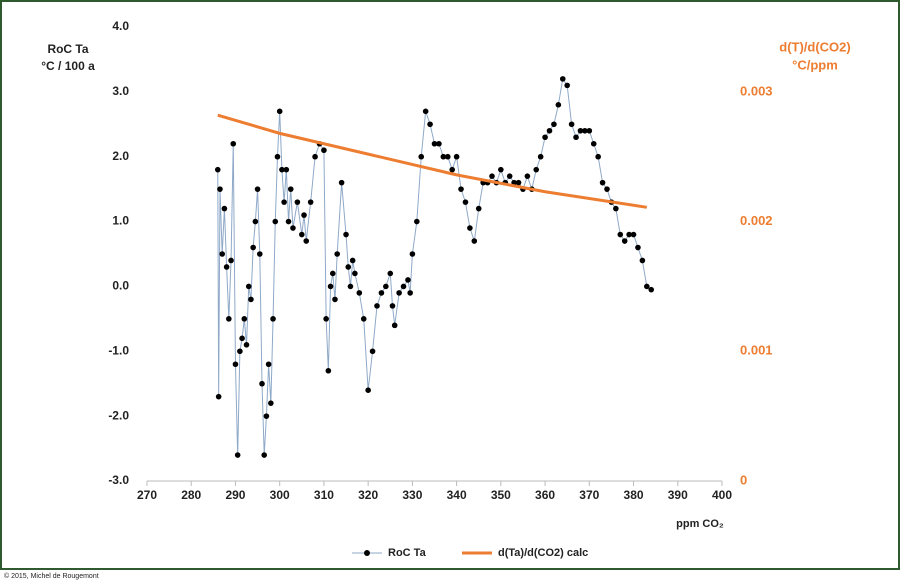  I want to click on x-tick-label: 320, so click(368, 495).